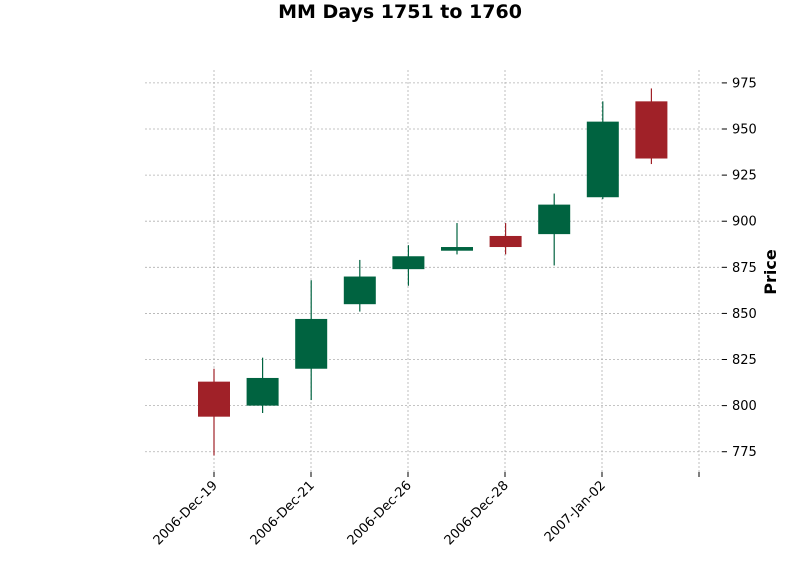 The height and width of the screenshot is (575, 800). Describe the element at coordinates (380, 513) in the screenshot. I see `x-tick-label: 2006-Dec-26` at that location.